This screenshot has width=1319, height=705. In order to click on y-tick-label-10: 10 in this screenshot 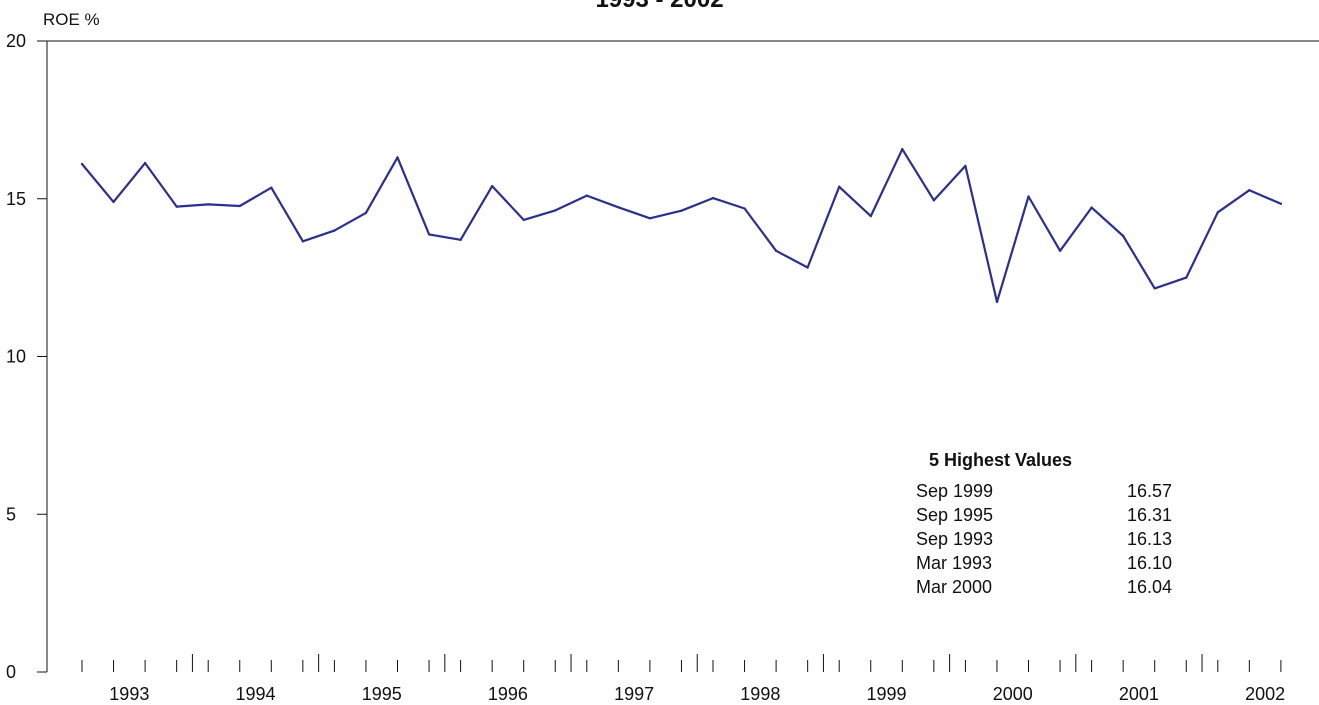, I will do `click(16, 357)`.